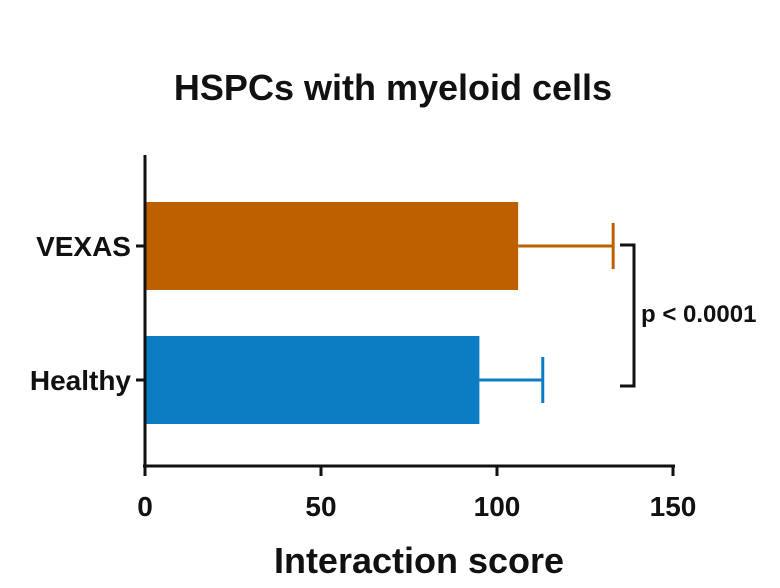 Image resolution: width=780 pixels, height=588 pixels. Describe the element at coordinates (312, 380) in the screenshot. I see `bar-healthy` at that location.